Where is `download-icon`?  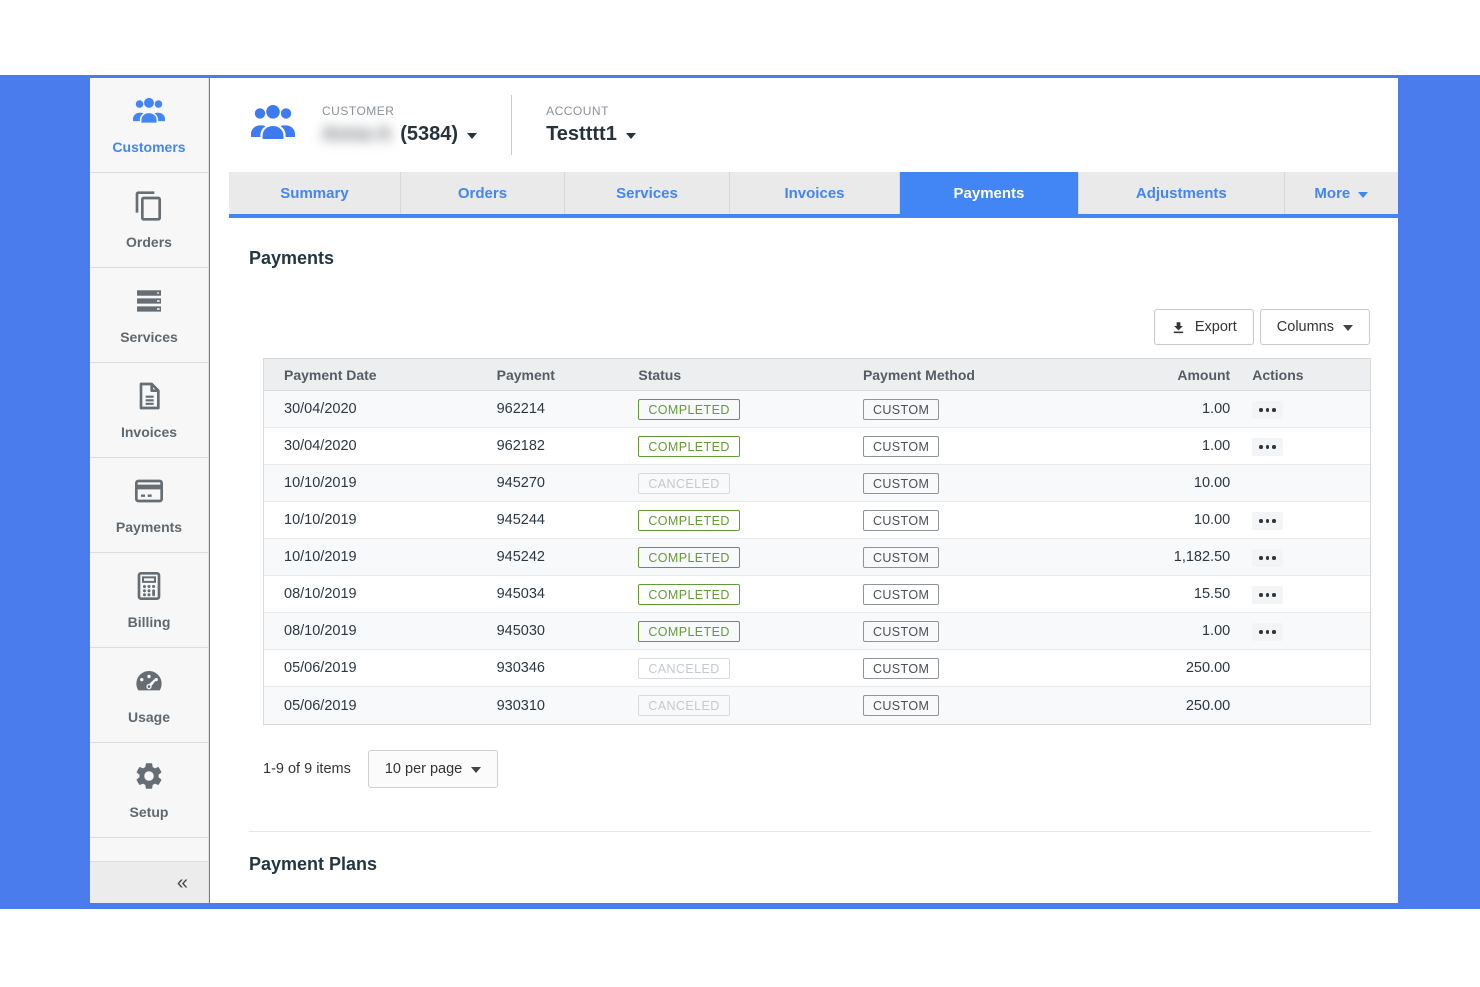
download-icon is located at coordinates (1178, 327).